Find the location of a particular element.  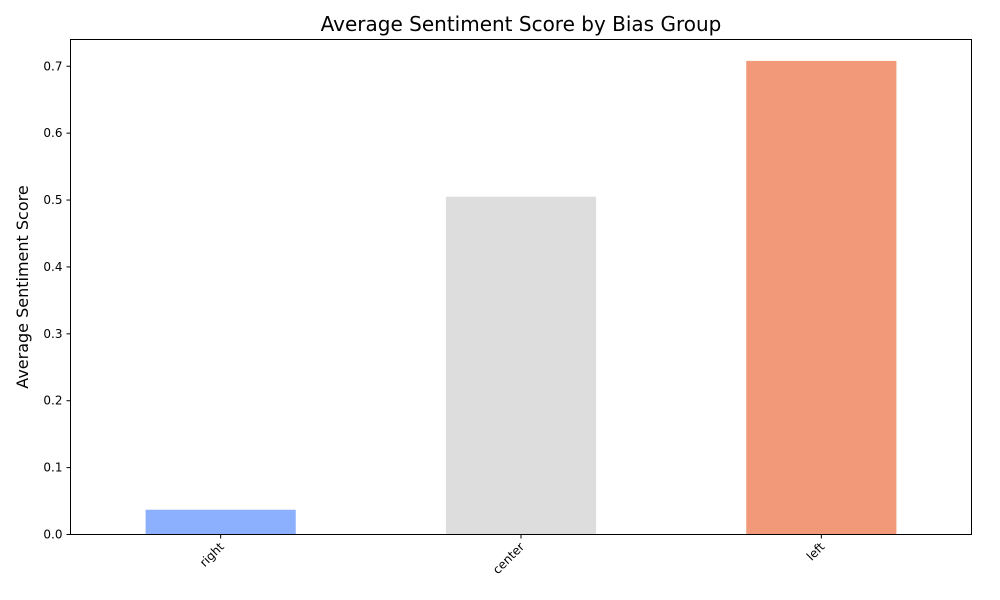

bar-center is located at coordinates (521, 365).